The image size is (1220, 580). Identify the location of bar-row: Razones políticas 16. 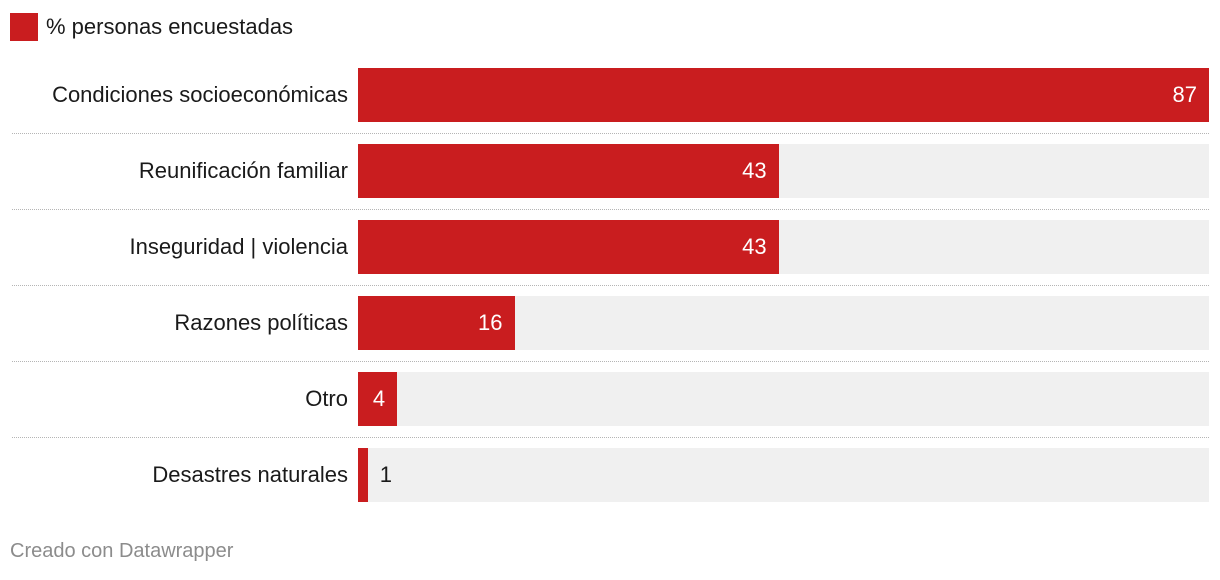
(610, 334).